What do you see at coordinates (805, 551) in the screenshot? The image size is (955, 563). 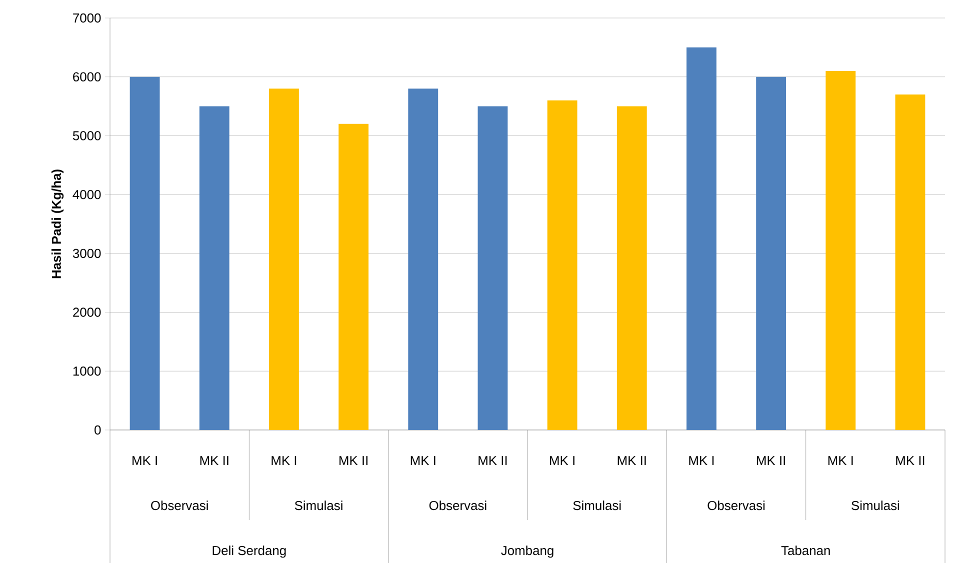 I see `text: Tabanan` at bounding box center [805, 551].